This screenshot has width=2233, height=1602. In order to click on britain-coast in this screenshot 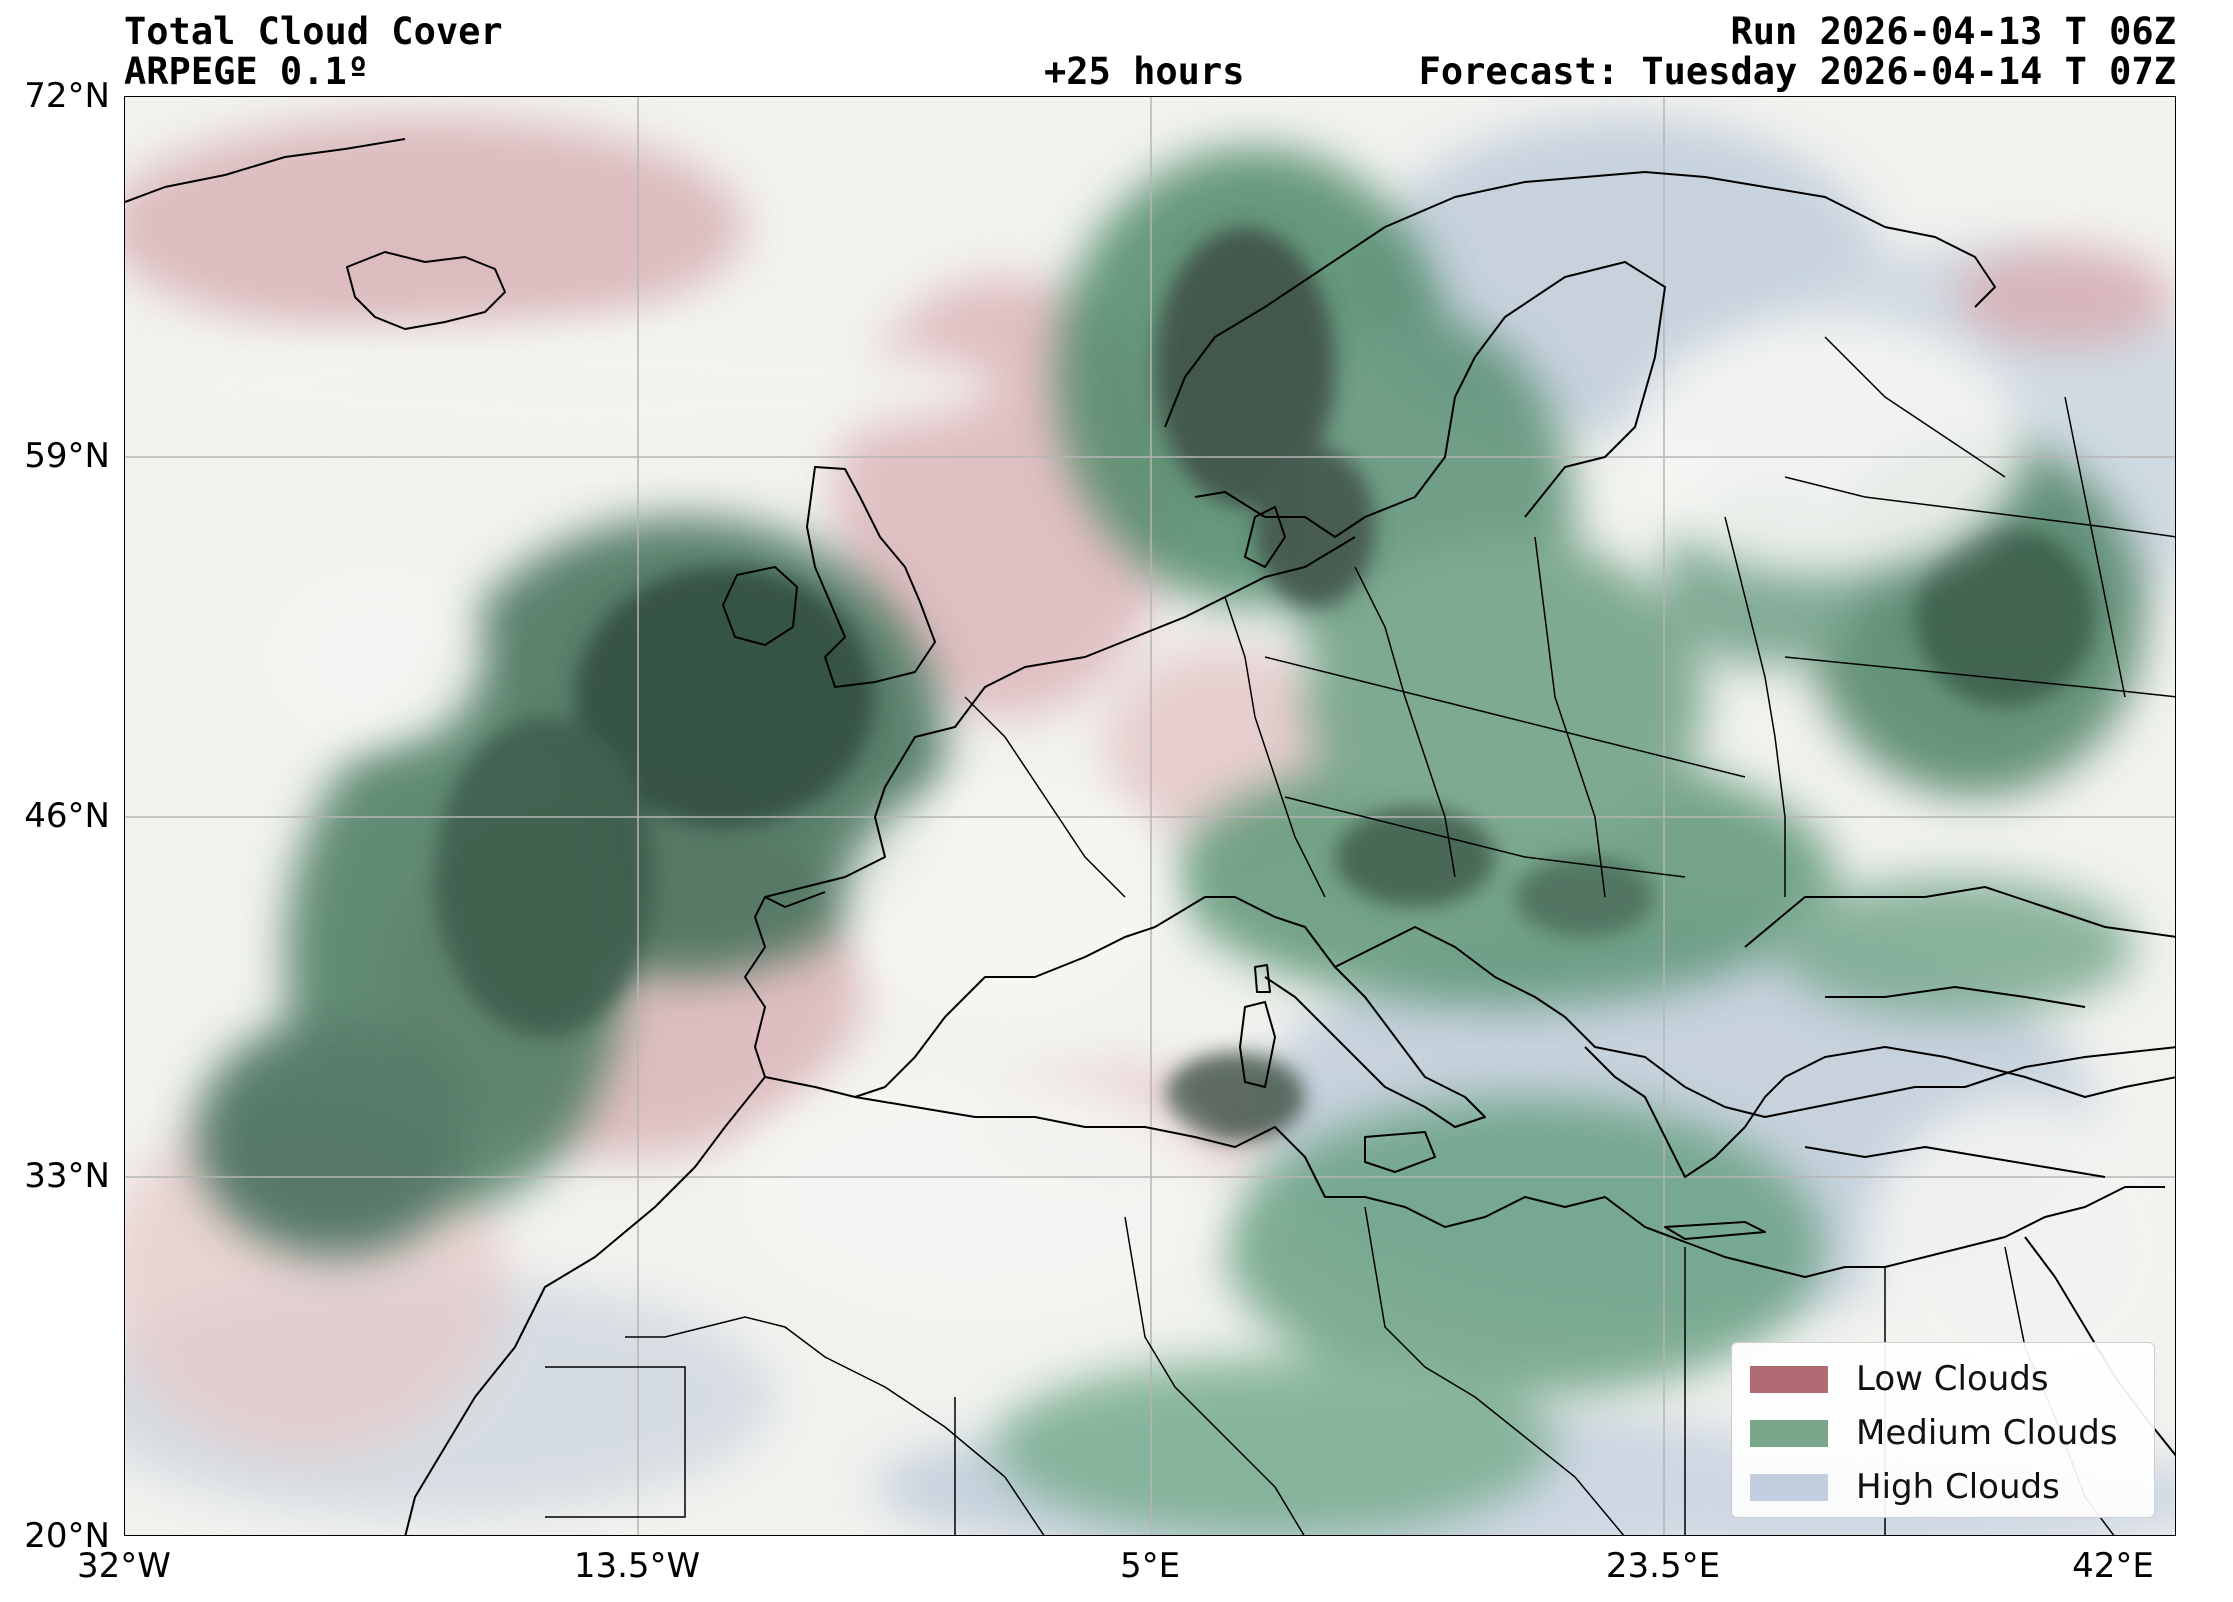, I will do `click(871, 577)`.